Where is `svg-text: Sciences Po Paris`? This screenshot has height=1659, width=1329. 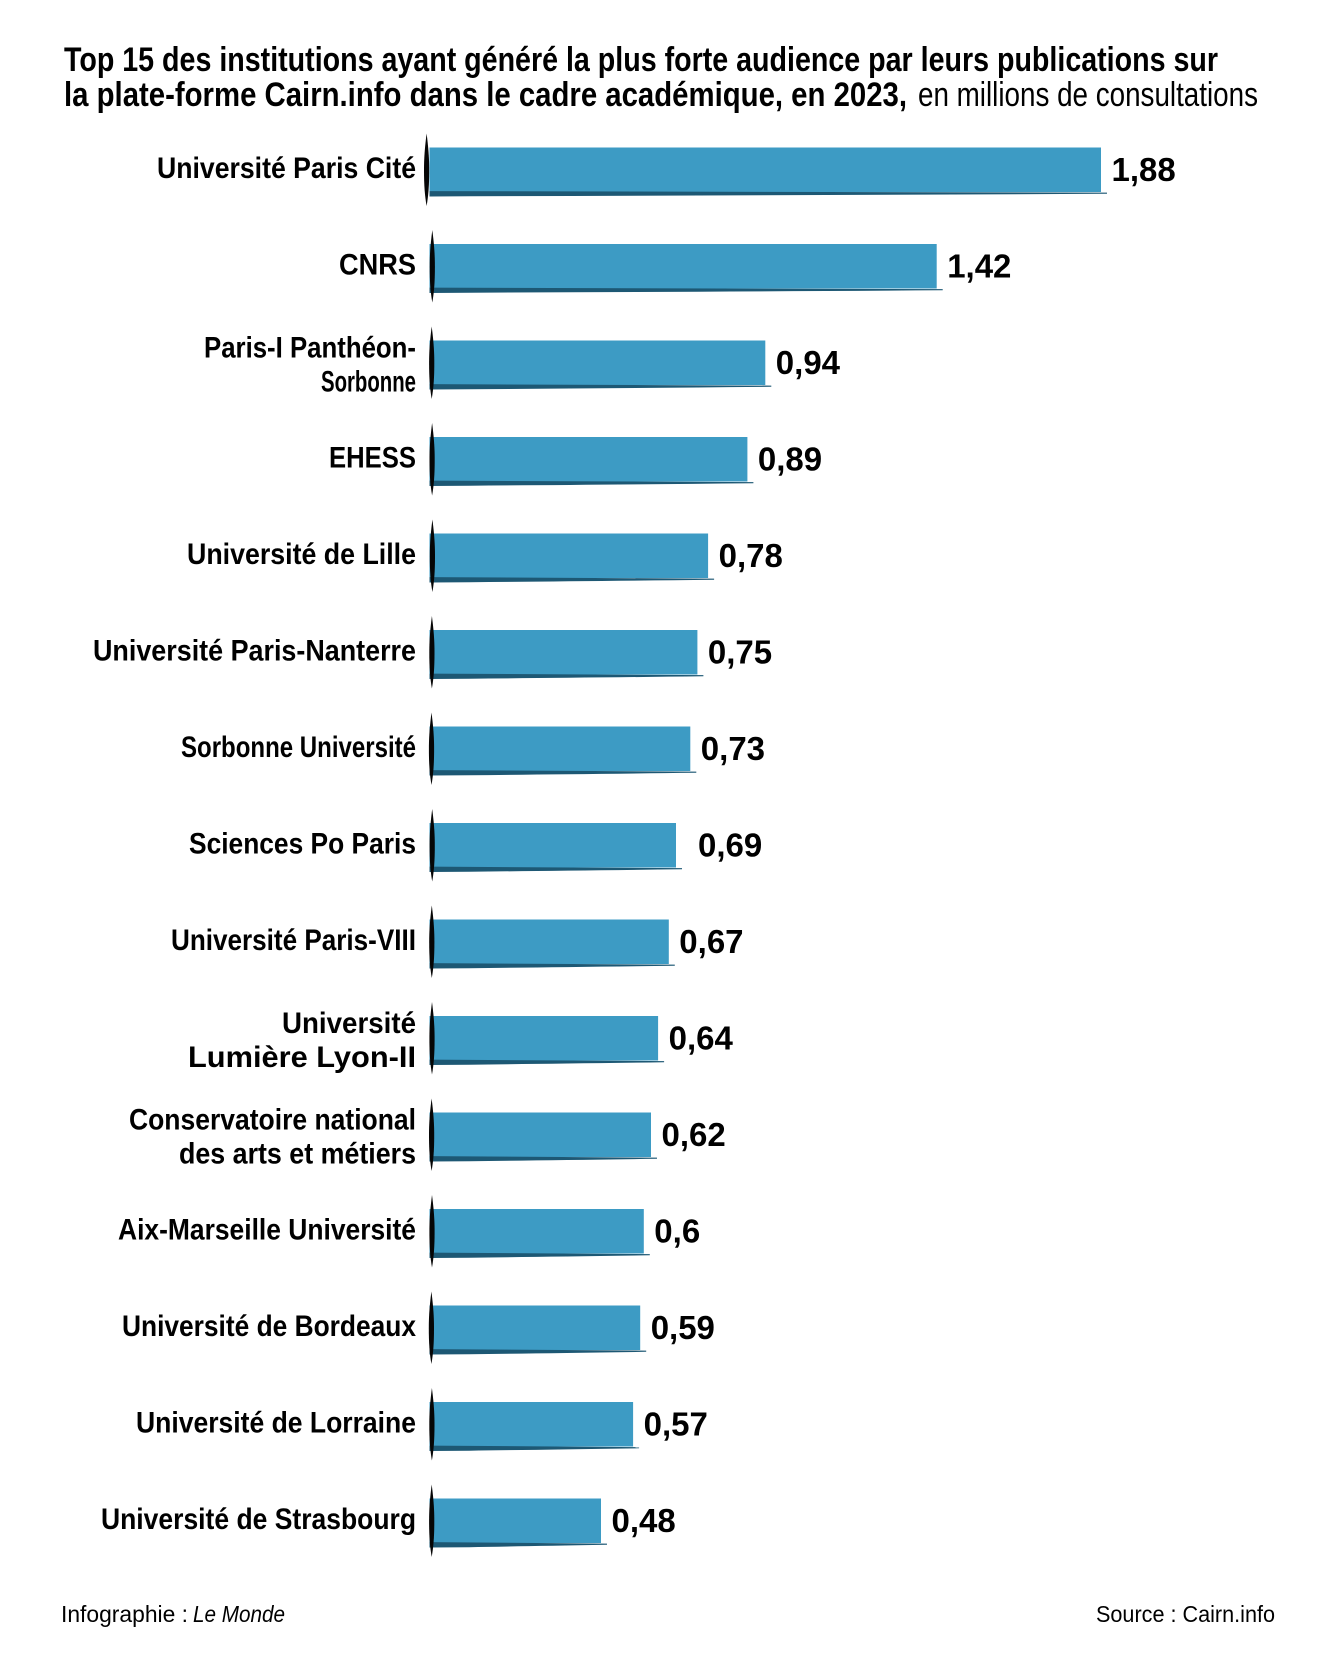 svg-text: Sciences Po Paris is located at coordinates (302, 844).